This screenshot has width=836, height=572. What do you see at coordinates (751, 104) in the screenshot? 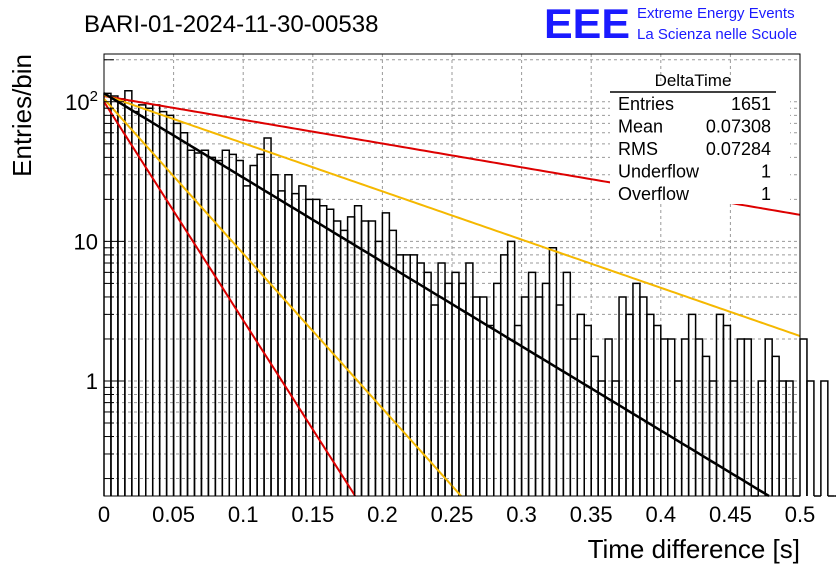
I see `stats-row-value: 1651` at bounding box center [751, 104].